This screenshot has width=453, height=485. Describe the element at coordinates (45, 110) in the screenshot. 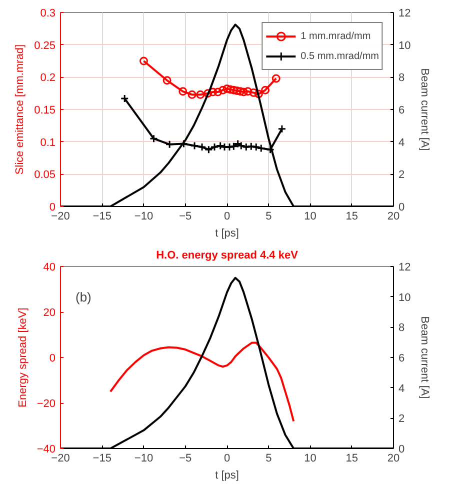

I see `y-tick-label: 0.15` at that location.